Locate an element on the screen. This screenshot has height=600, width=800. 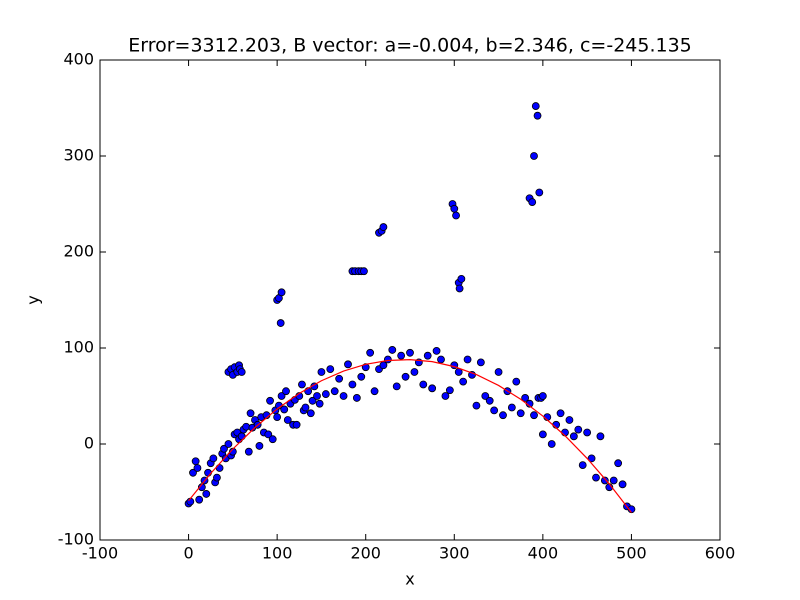
y-axis-label: y is located at coordinates (33, 299).